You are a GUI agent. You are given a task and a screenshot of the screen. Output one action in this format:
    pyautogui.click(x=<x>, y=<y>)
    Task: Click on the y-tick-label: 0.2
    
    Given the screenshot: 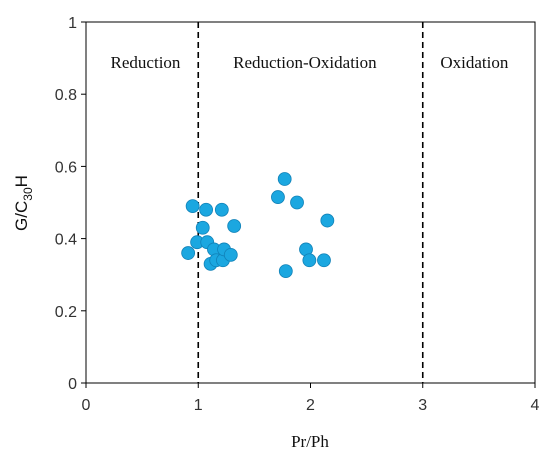 What is the action you would take?
    pyautogui.click(x=66, y=312)
    